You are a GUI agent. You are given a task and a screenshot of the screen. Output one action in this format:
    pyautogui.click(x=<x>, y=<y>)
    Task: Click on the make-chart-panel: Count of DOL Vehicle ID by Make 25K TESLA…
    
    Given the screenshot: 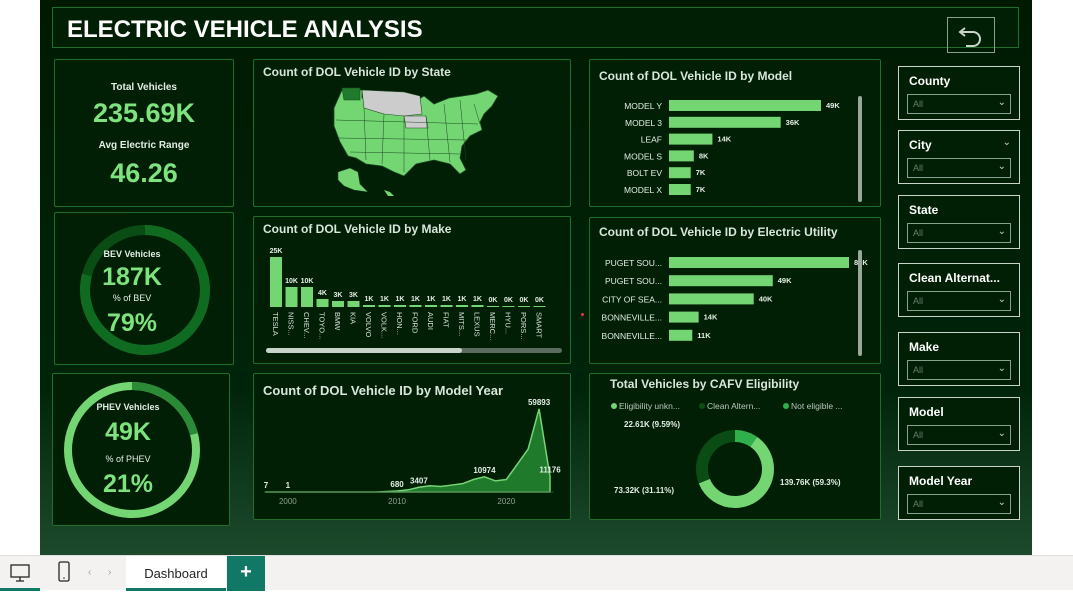 What is the action you would take?
    pyautogui.click(x=412, y=290)
    